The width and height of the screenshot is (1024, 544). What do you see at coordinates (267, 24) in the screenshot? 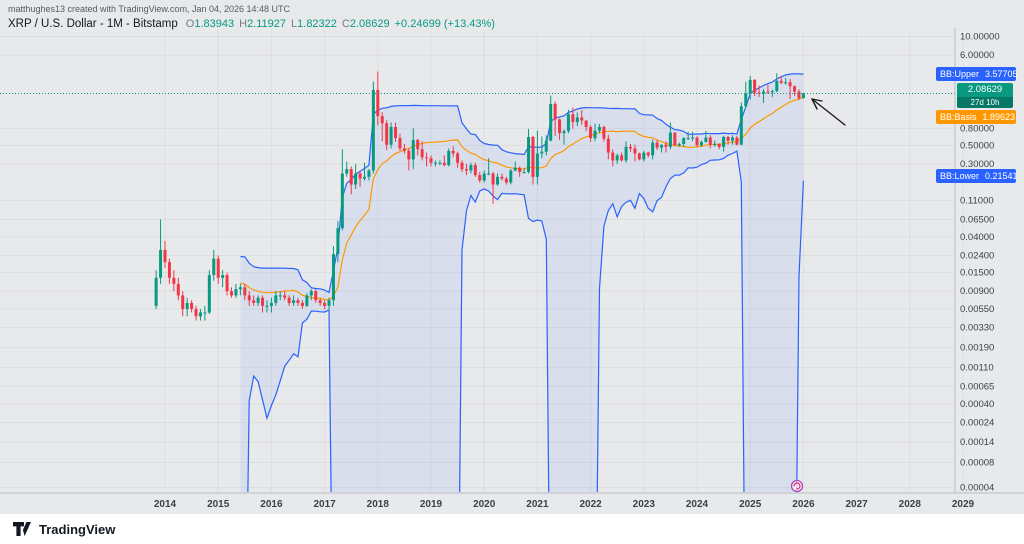
I see `high-value: 2.11927` at bounding box center [267, 24].